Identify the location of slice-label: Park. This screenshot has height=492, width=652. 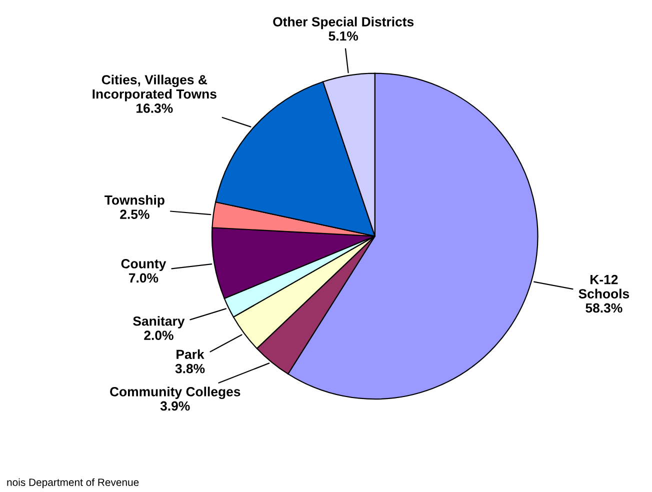
(190, 354).